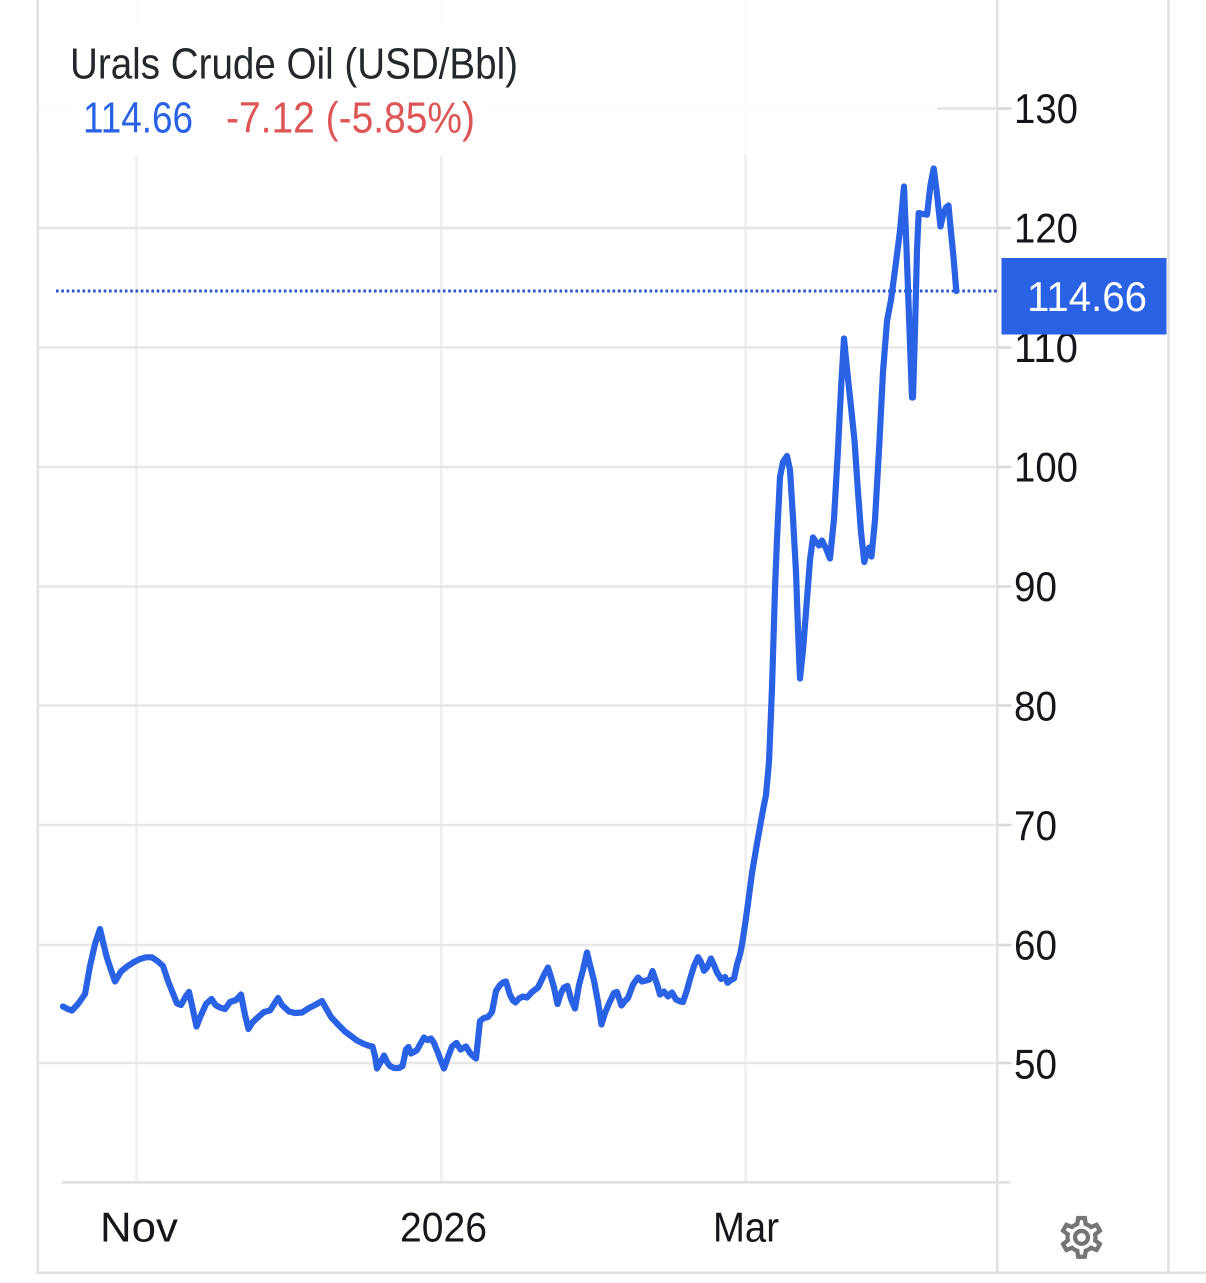  Describe the element at coordinates (1035, 706) in the screenshot. I see `svg-text: 80` at that location.